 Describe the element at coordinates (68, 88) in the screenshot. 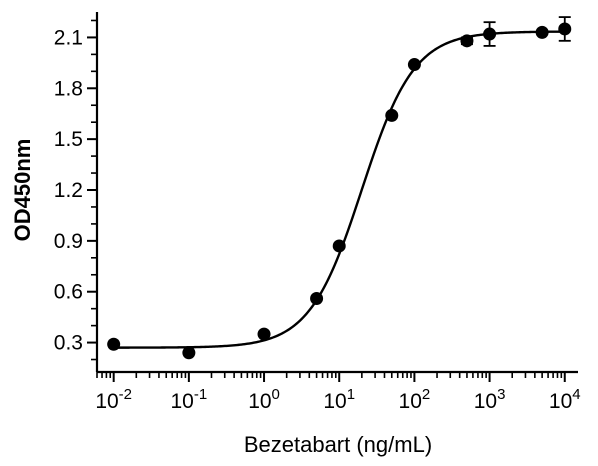

I see `y-tick-label: 1.8` at that location.